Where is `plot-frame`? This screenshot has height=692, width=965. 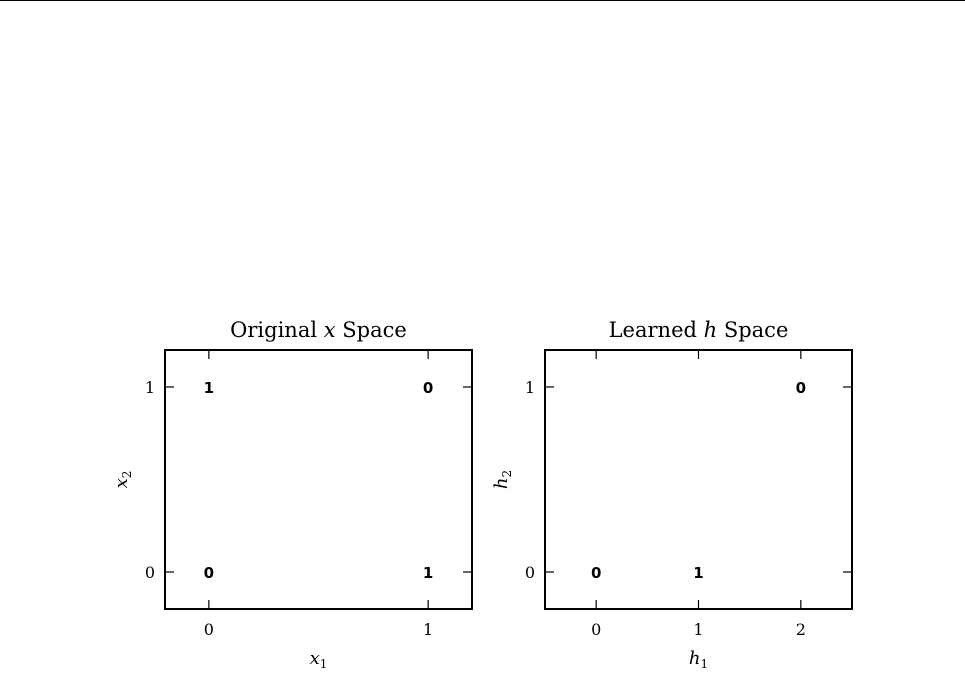 plot-frame is located at coordinates (318, 479).